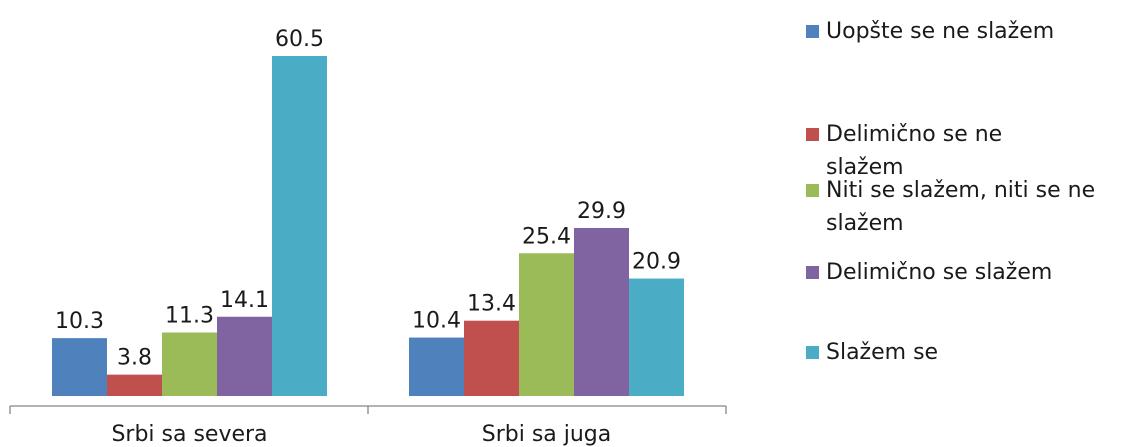 The width and height of the screenshot is (1124, 447). I want to click on bar-srbi-sa-severa-delimicno-se-ne-slazem, so click(134, 385).